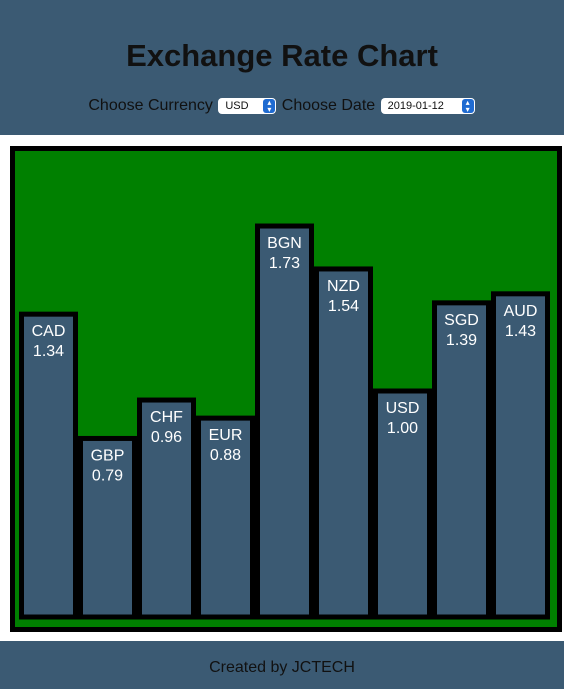  What do you see at coordinates (520, 455) in the screenshot?
I see `bar-aud` at bounding box center [520, 455].